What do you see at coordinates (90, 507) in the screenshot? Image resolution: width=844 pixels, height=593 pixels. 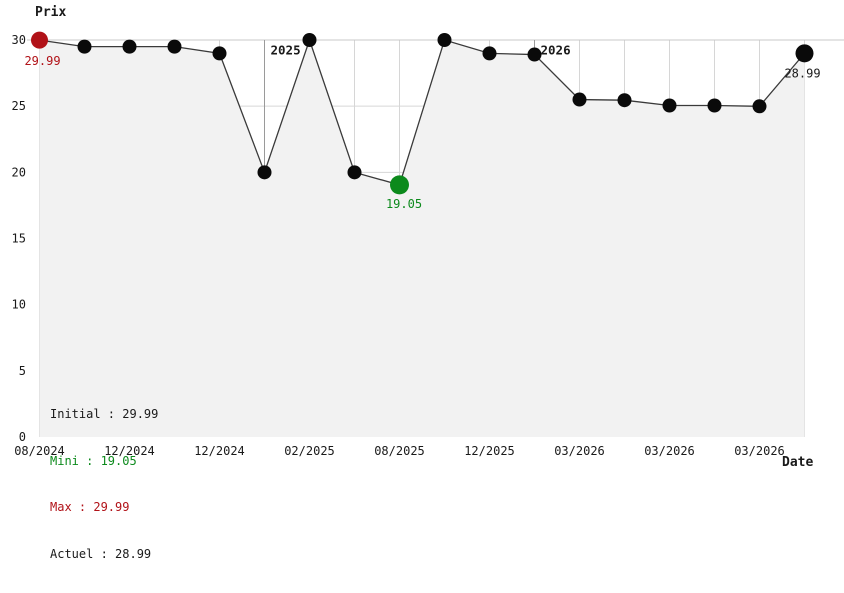 I see `legend-max-price: Max : 29.99` at bounding box center [90, 507].